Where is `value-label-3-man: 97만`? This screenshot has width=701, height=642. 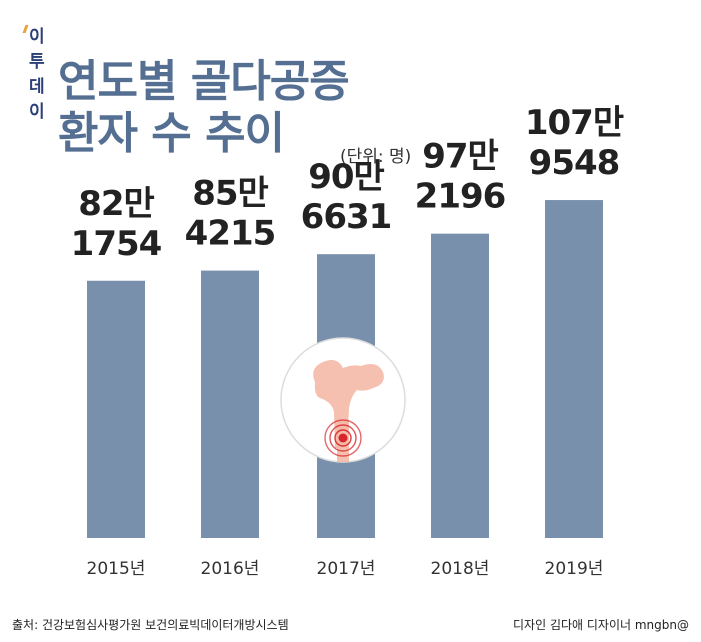
value-label-3-man: 97만 is located at coordinates (460, 157).